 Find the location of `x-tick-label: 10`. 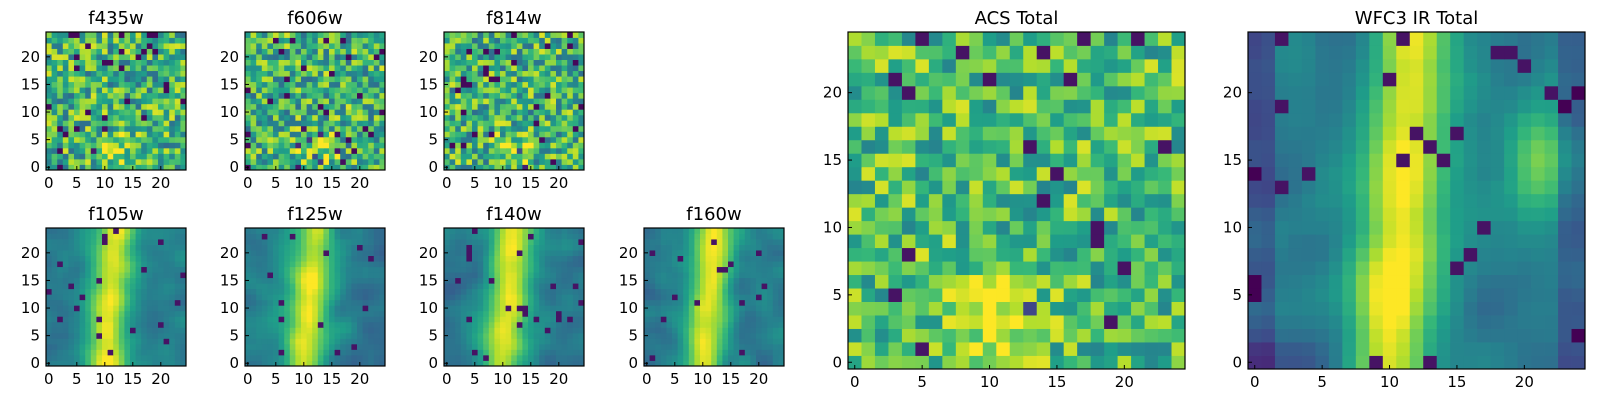

x-tick-label: 10 is located at coordinates (702, 379).